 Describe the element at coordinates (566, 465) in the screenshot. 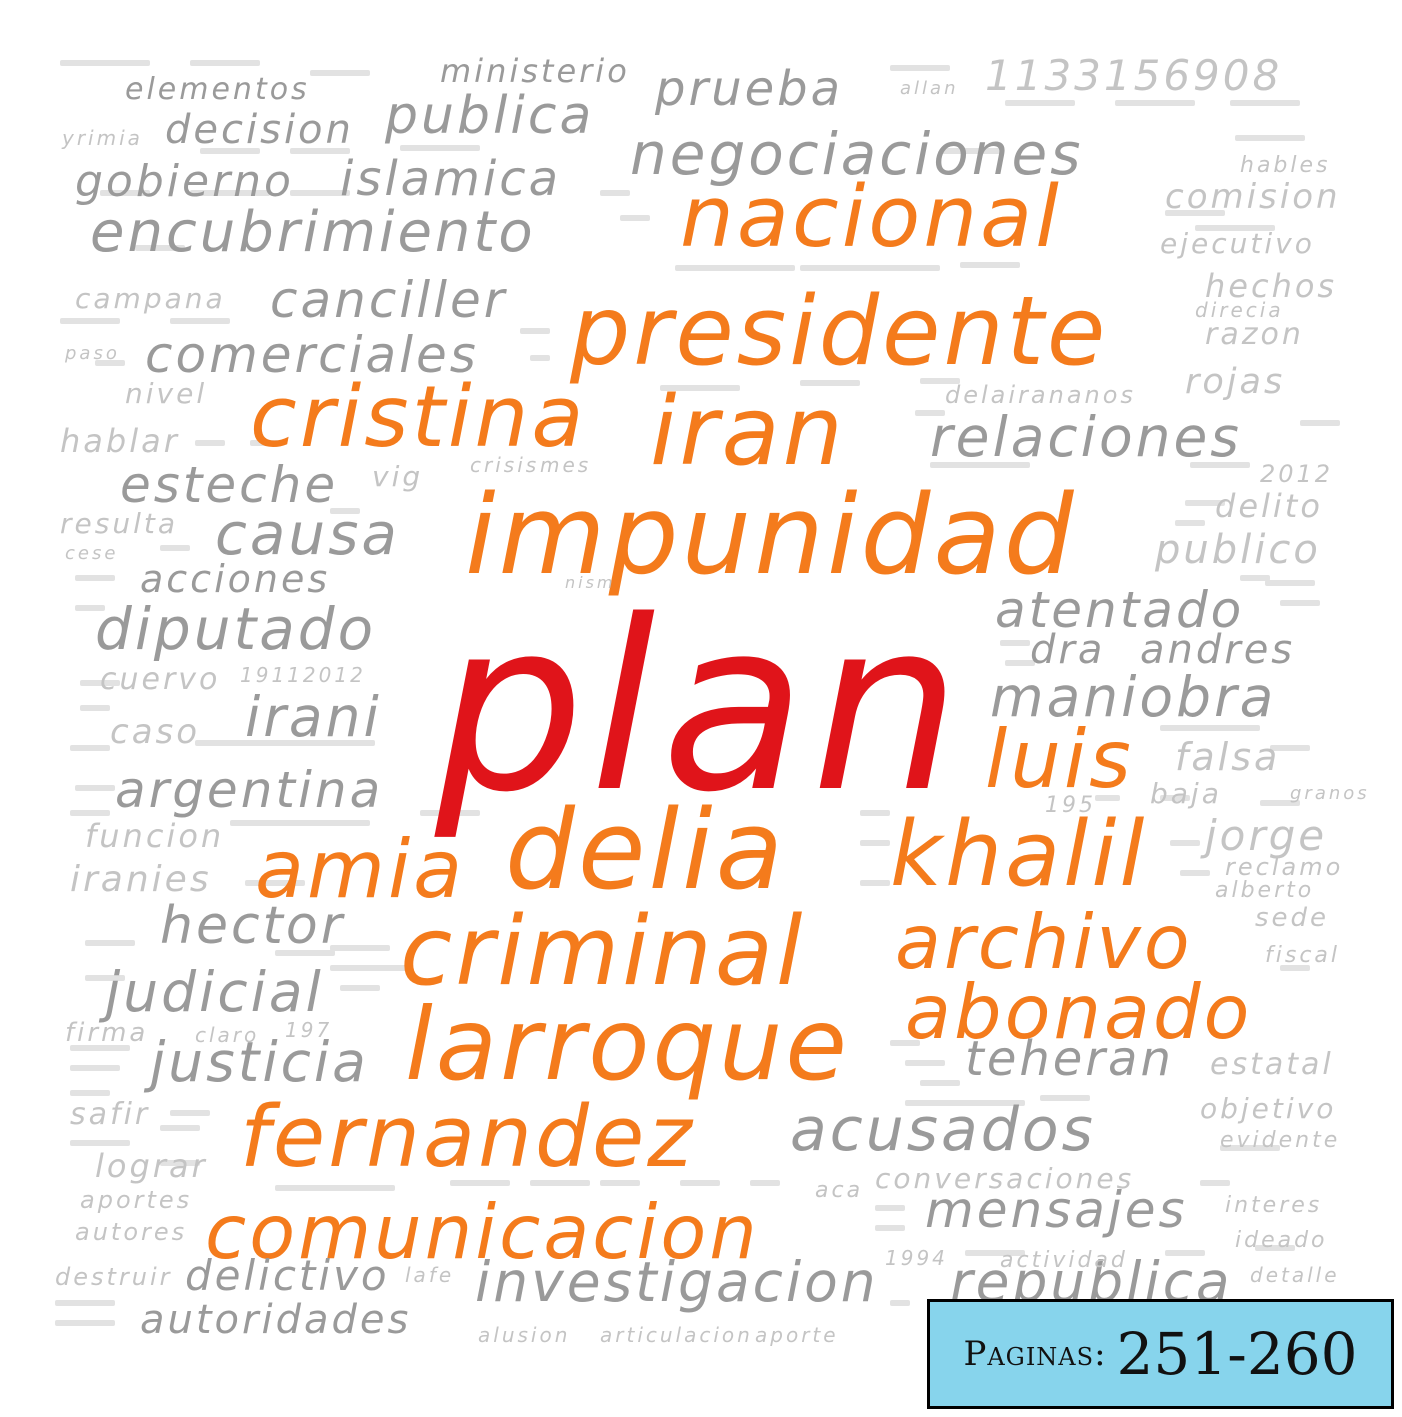

I see `word-mes: mes` at that location.